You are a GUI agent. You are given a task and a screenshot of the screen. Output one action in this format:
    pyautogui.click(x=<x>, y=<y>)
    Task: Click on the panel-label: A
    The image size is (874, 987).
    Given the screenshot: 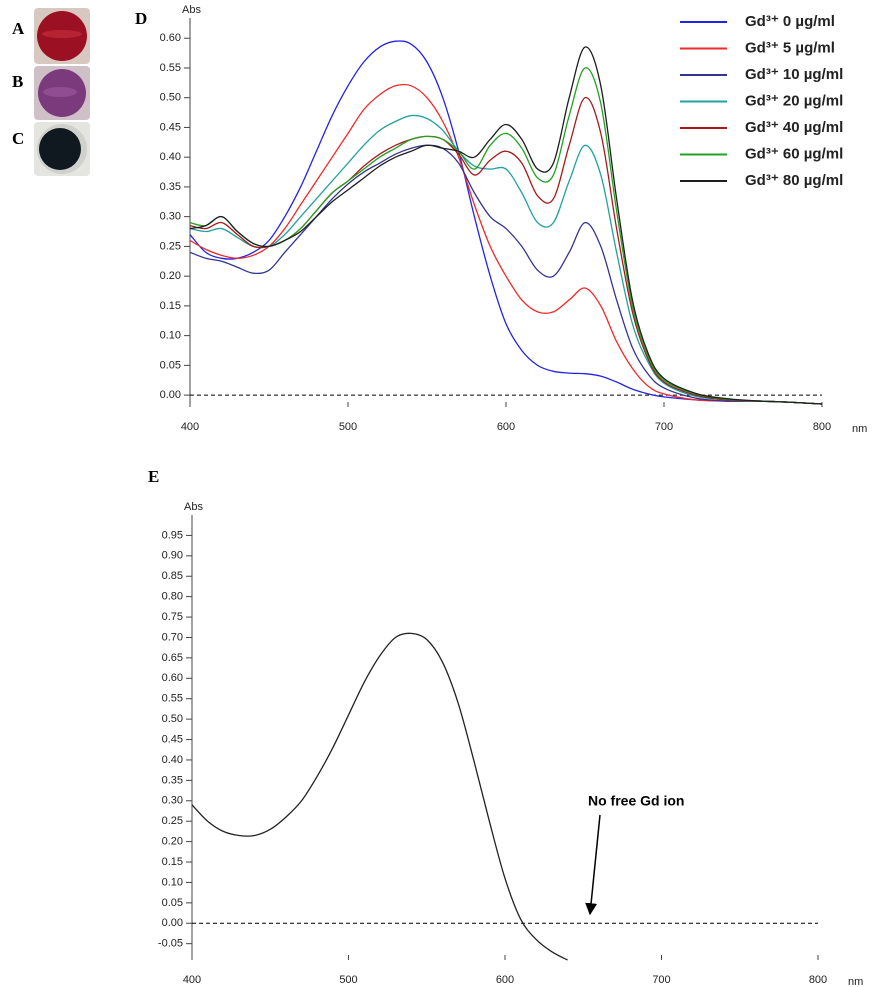 What is the action you would take?
    pyautogui.click(x=18, y=28)
    